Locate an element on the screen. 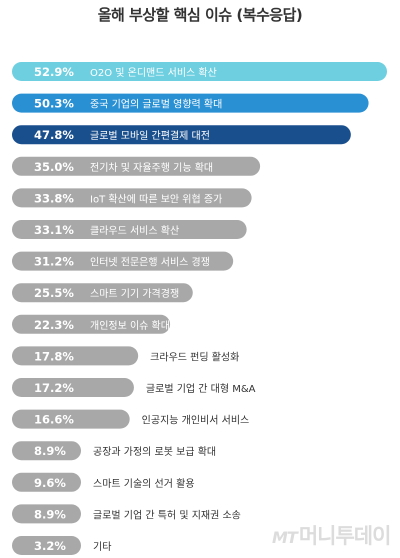 This screenshot has width=400, height=558. bar-value-label: 33.1% is located at coordinates (54, 230).